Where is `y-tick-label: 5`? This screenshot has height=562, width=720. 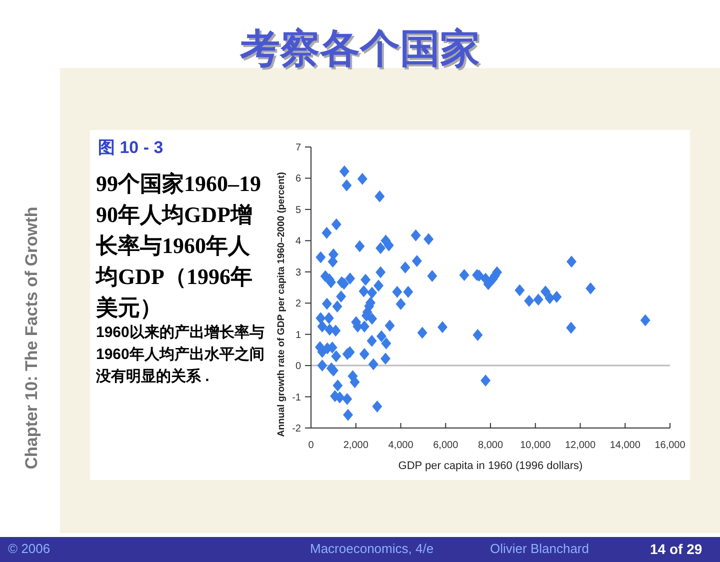
y-tick-label: 5 is located at coordinates (298, 210).